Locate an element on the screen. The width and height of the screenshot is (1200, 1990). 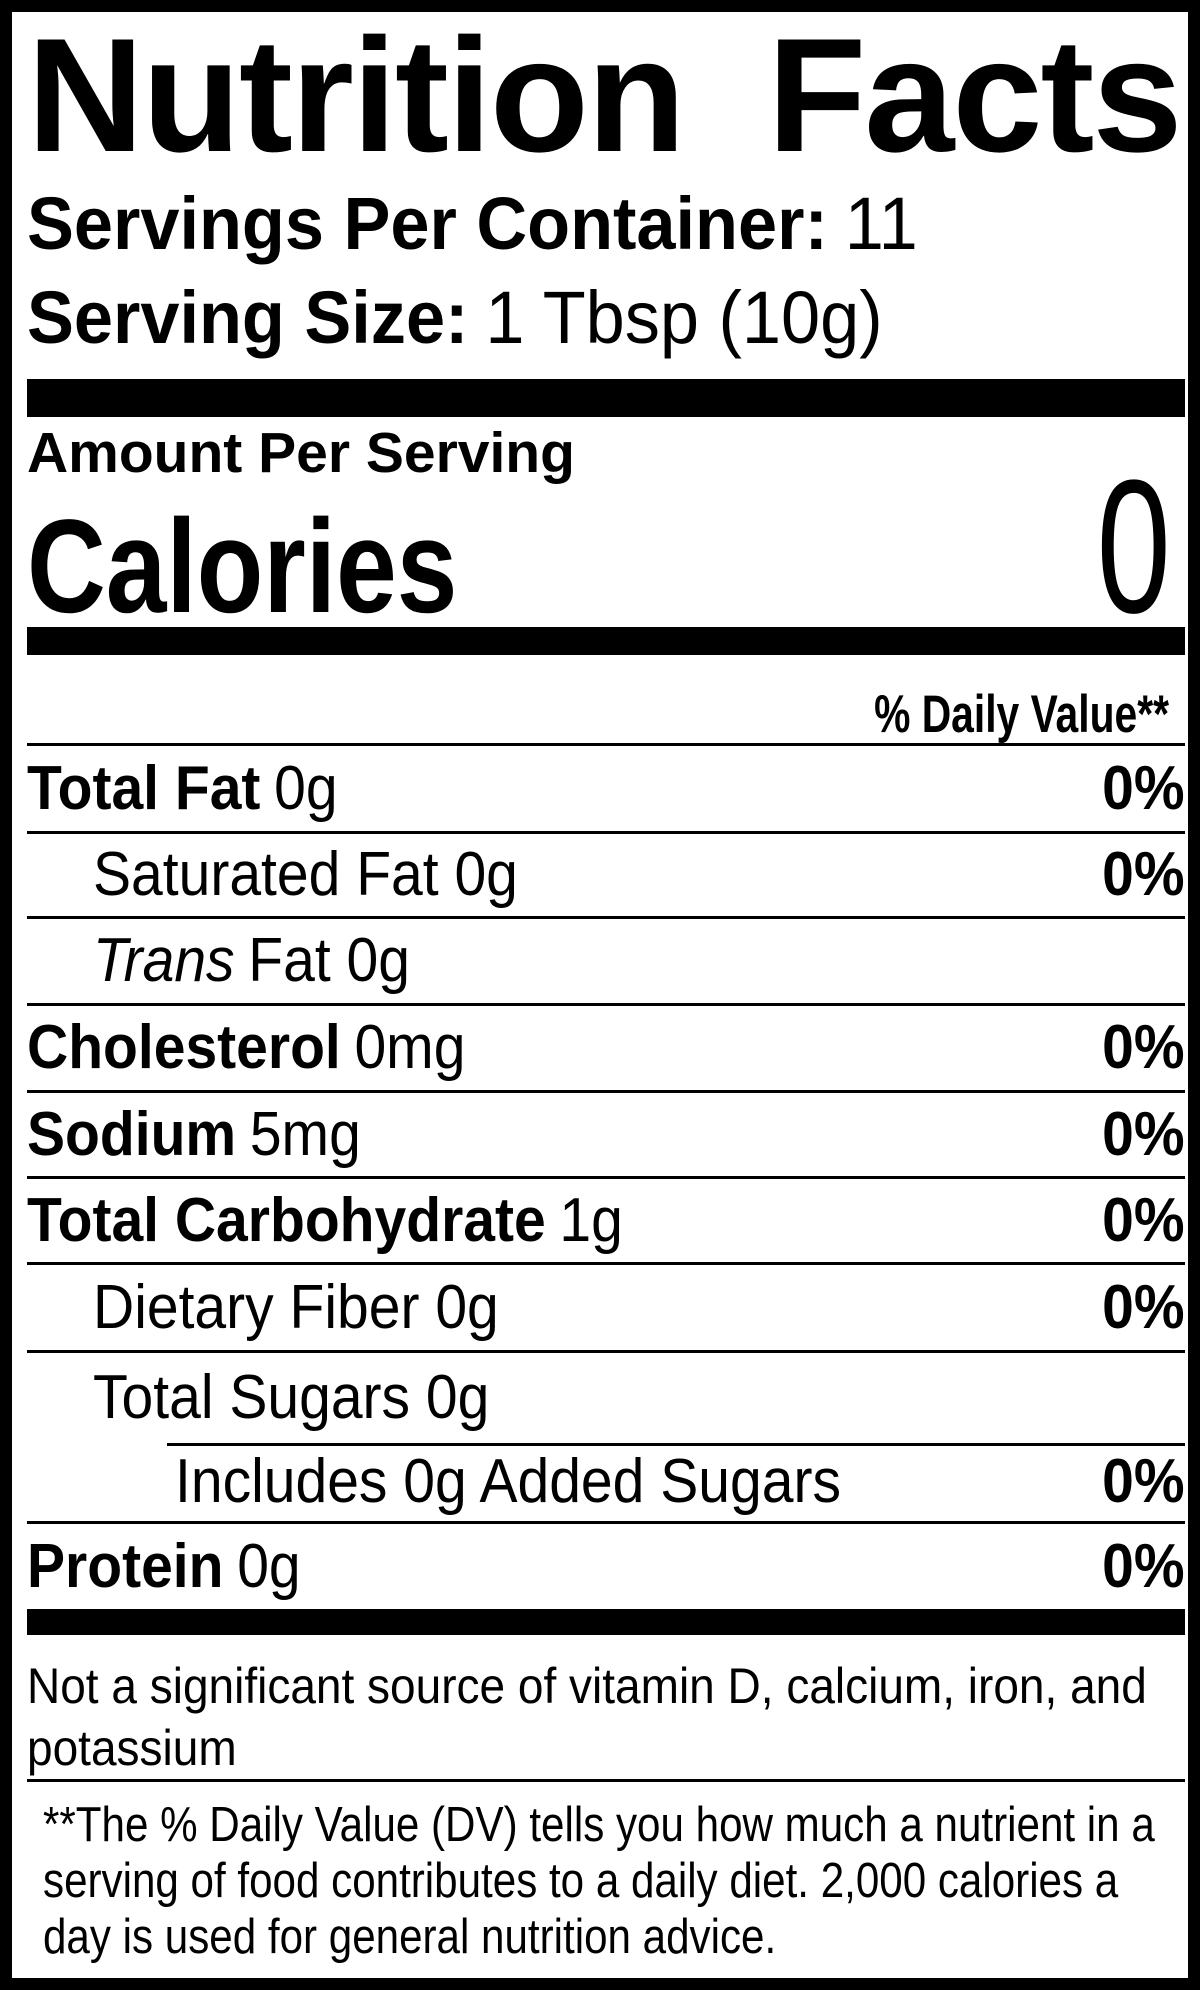
nutrient-name-bold: Sodium is located at coordinates (132, 1134).